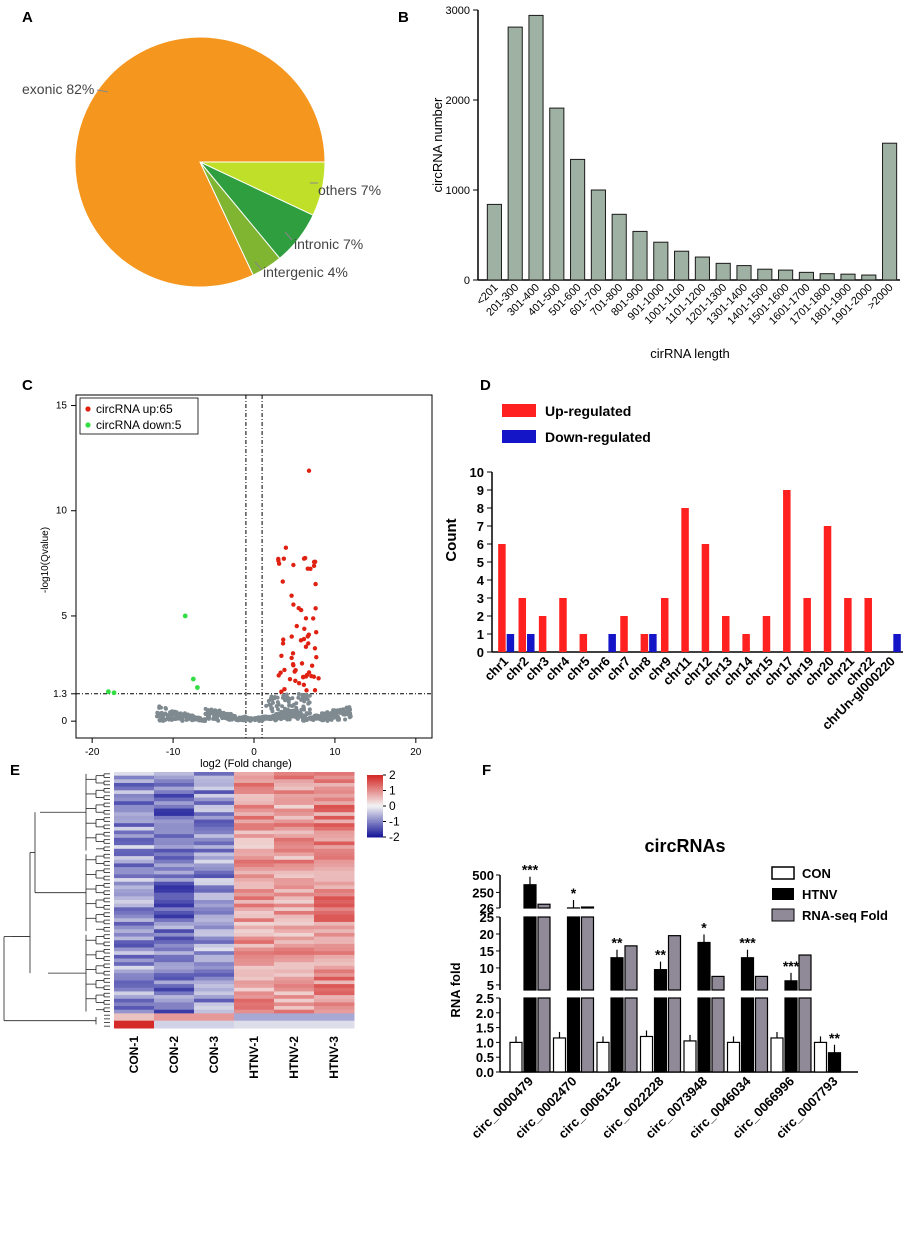 This screenshot has width=909, height=1245. What do you see at coordinates (519, 436) in the screenshot?
I see `d-legend-down-swatch` at bounding box center [519, 436].